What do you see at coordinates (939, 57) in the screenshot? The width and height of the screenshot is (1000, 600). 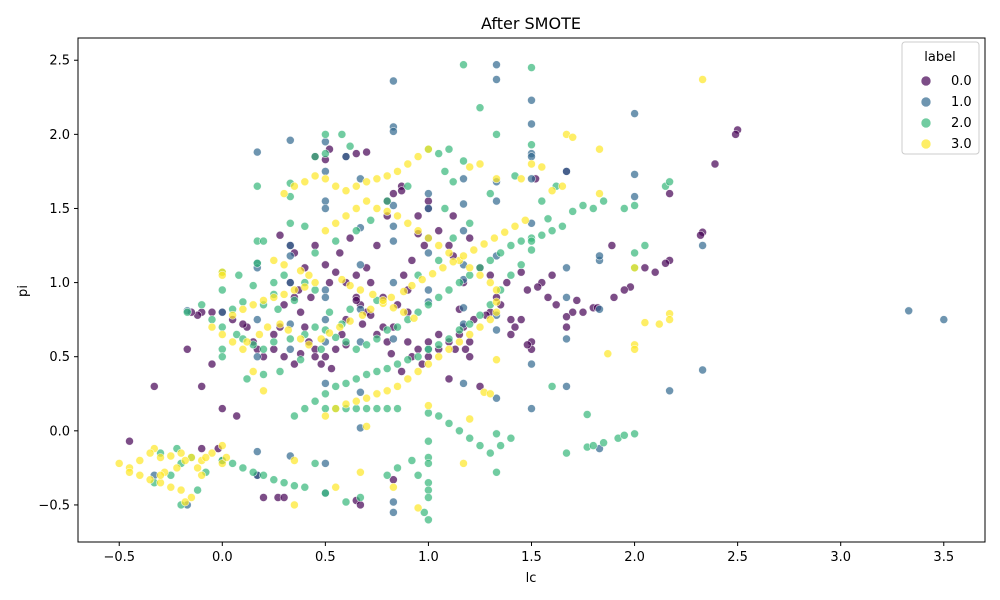 I see `legend-title: label` at bounding box center [939, 57].